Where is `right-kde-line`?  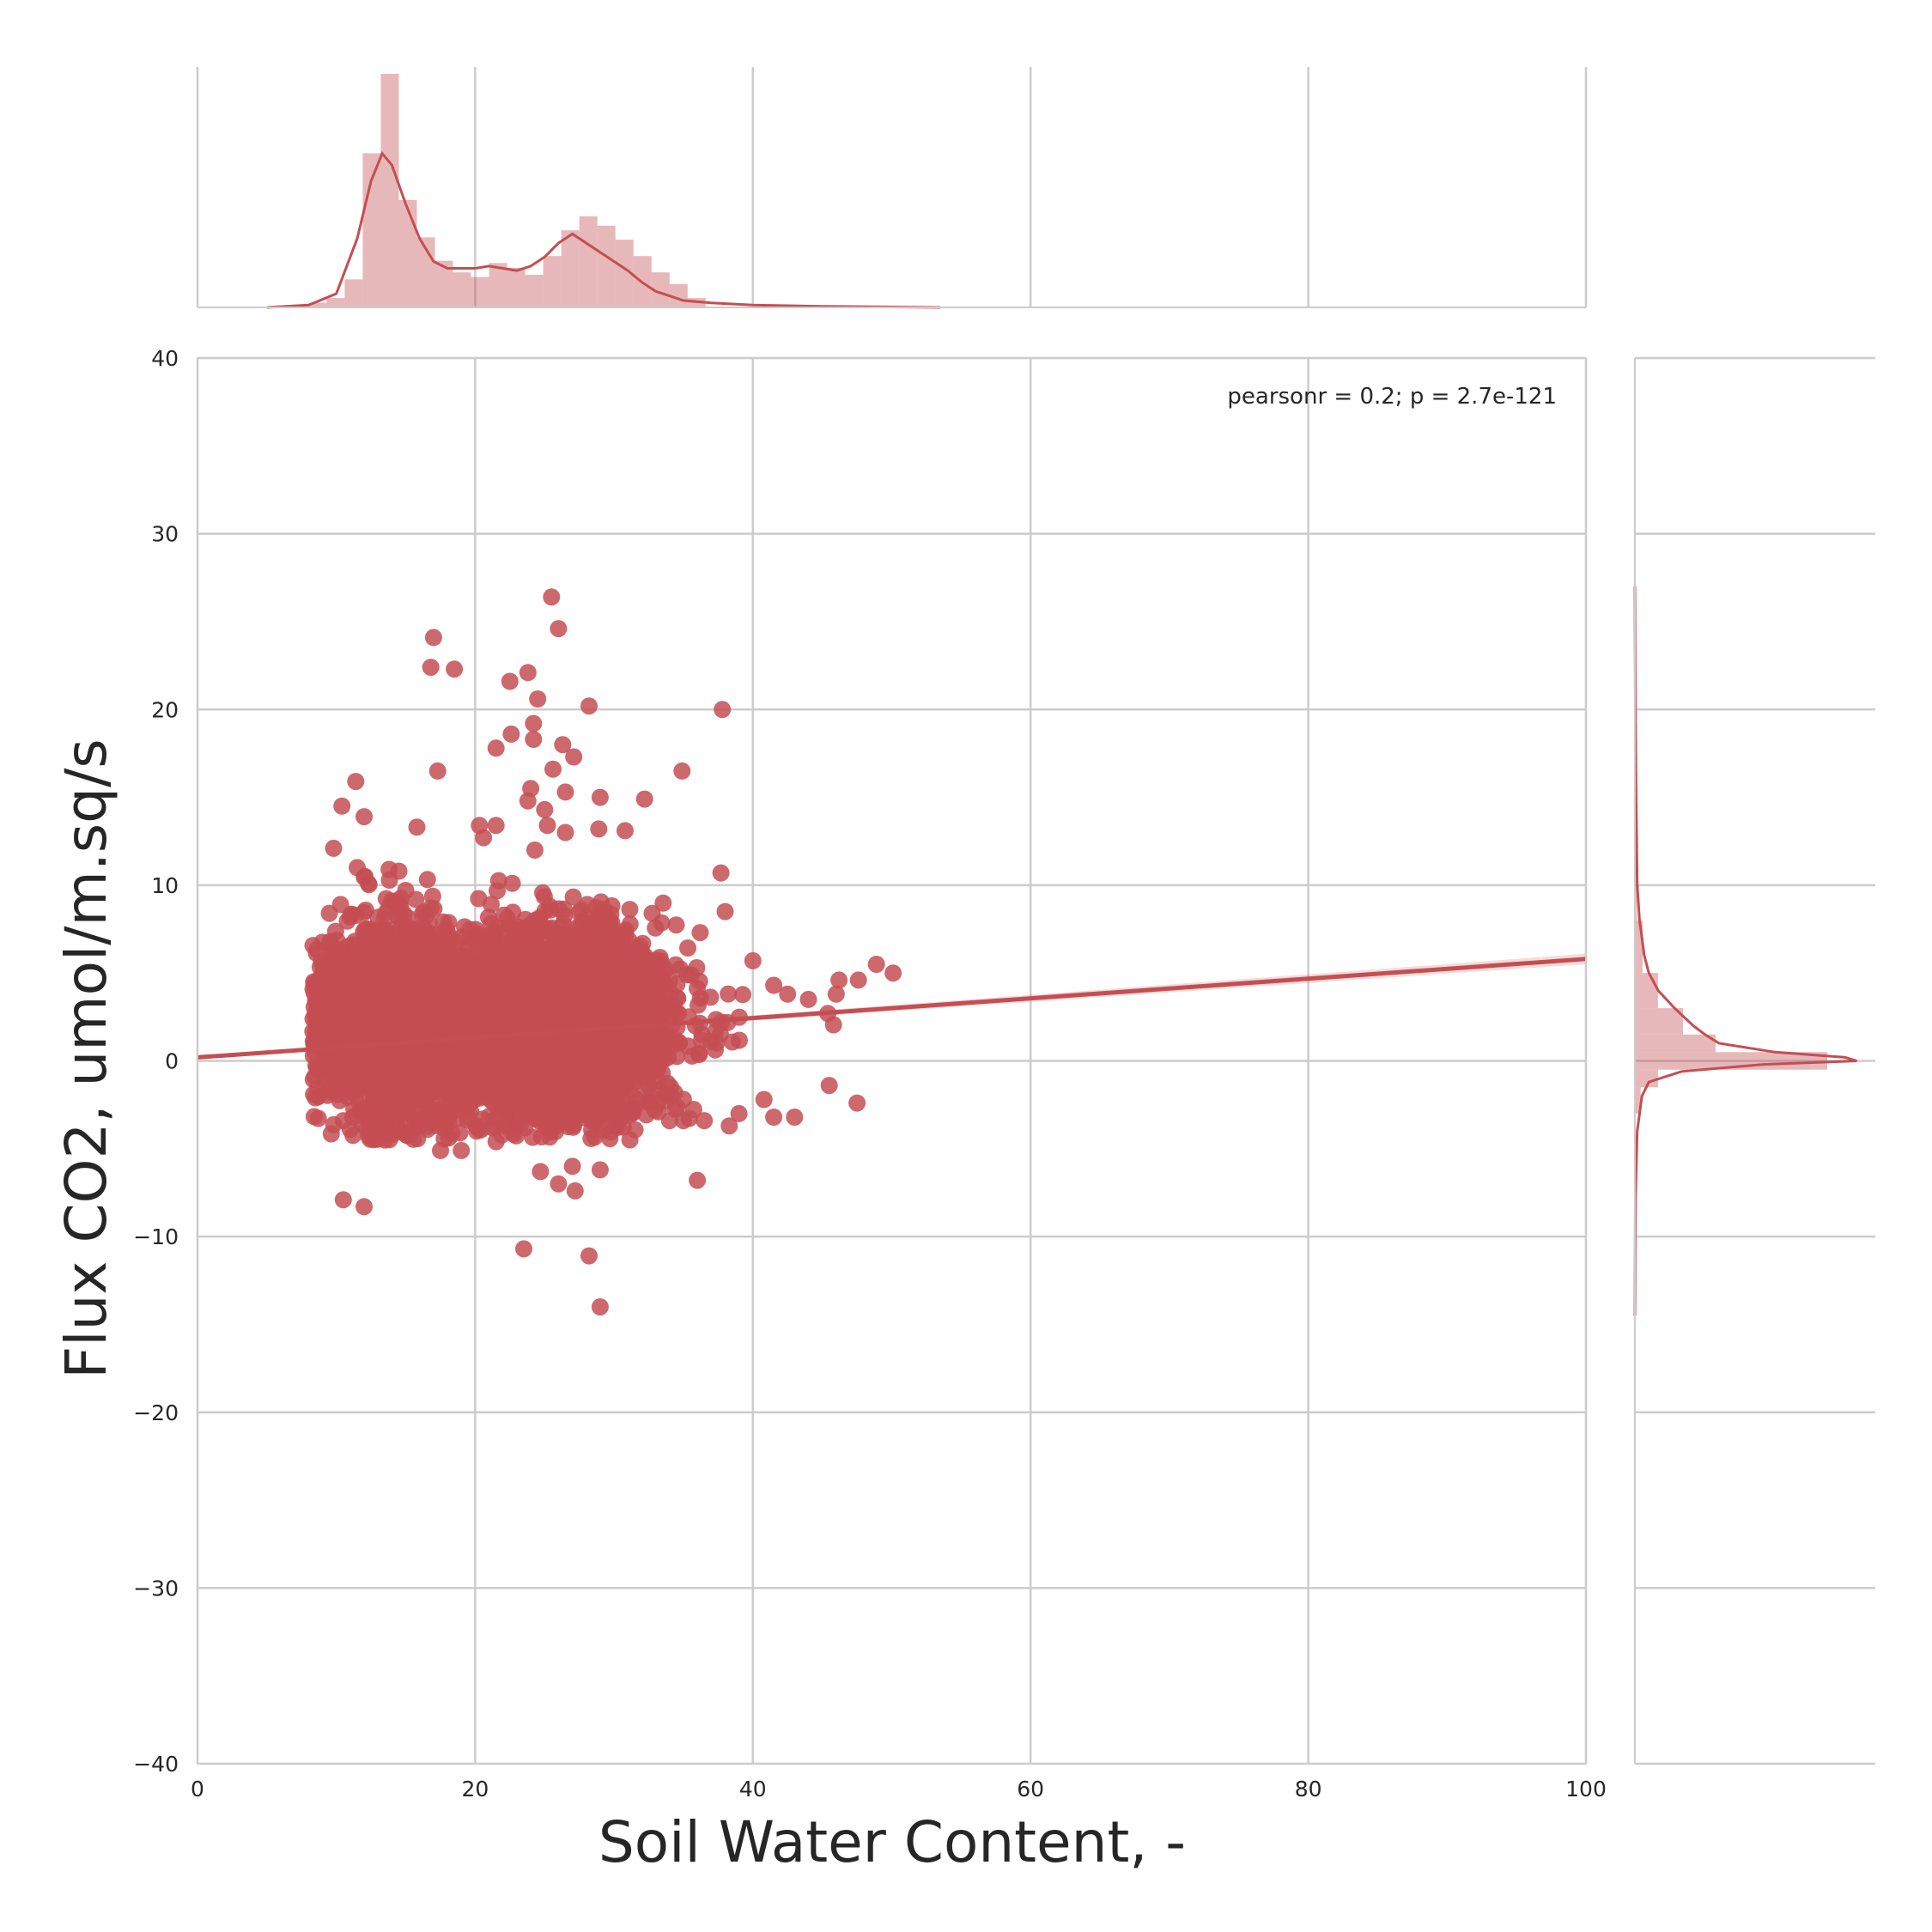 right-kde-line is located at coordinates (1745, 951).